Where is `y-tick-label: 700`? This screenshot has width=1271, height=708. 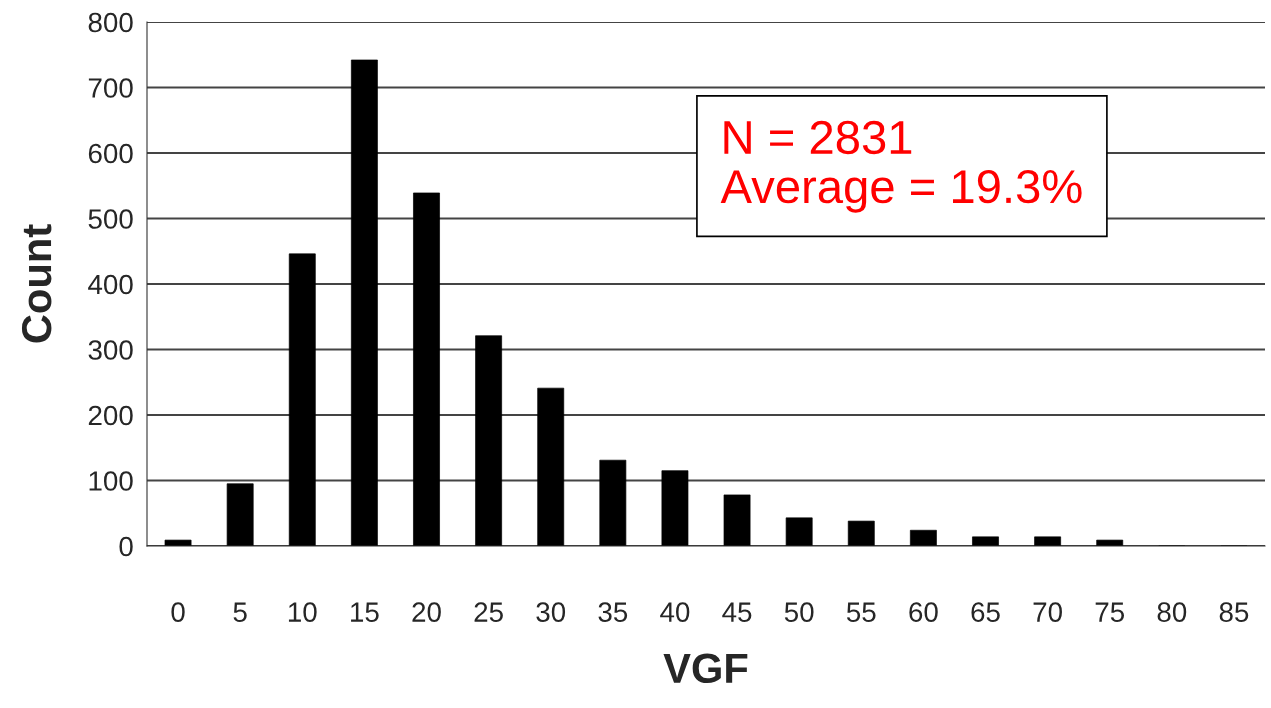
y-tick-label: 700 is located at coordinates (110, 88).